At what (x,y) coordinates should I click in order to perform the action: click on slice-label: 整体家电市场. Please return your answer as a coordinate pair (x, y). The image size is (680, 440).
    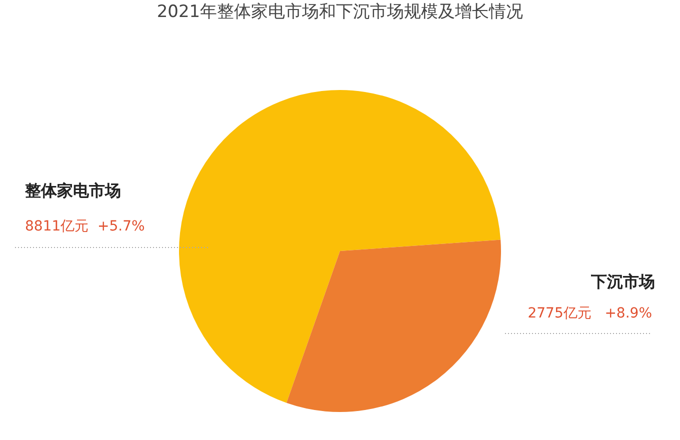
    Looking at the image, I should click on (72, 190).